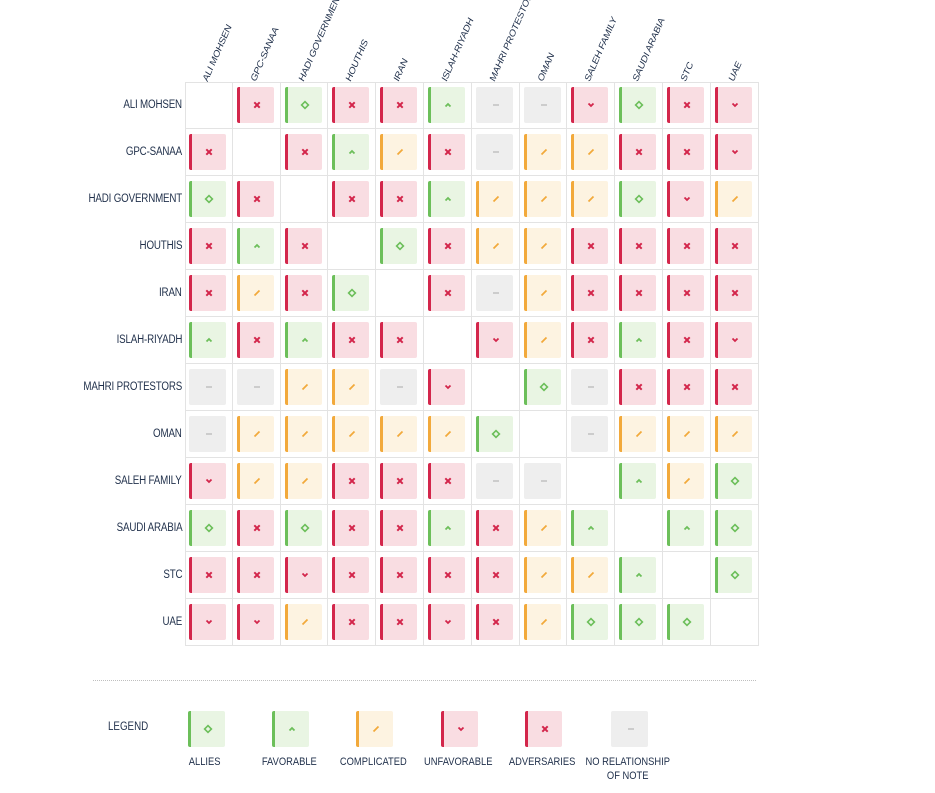 The image size is (935, 793). What do you see at coordinates (401, 70) in the screenshot?
I see `column-header: IRAN` at bounding box center [401, 70].